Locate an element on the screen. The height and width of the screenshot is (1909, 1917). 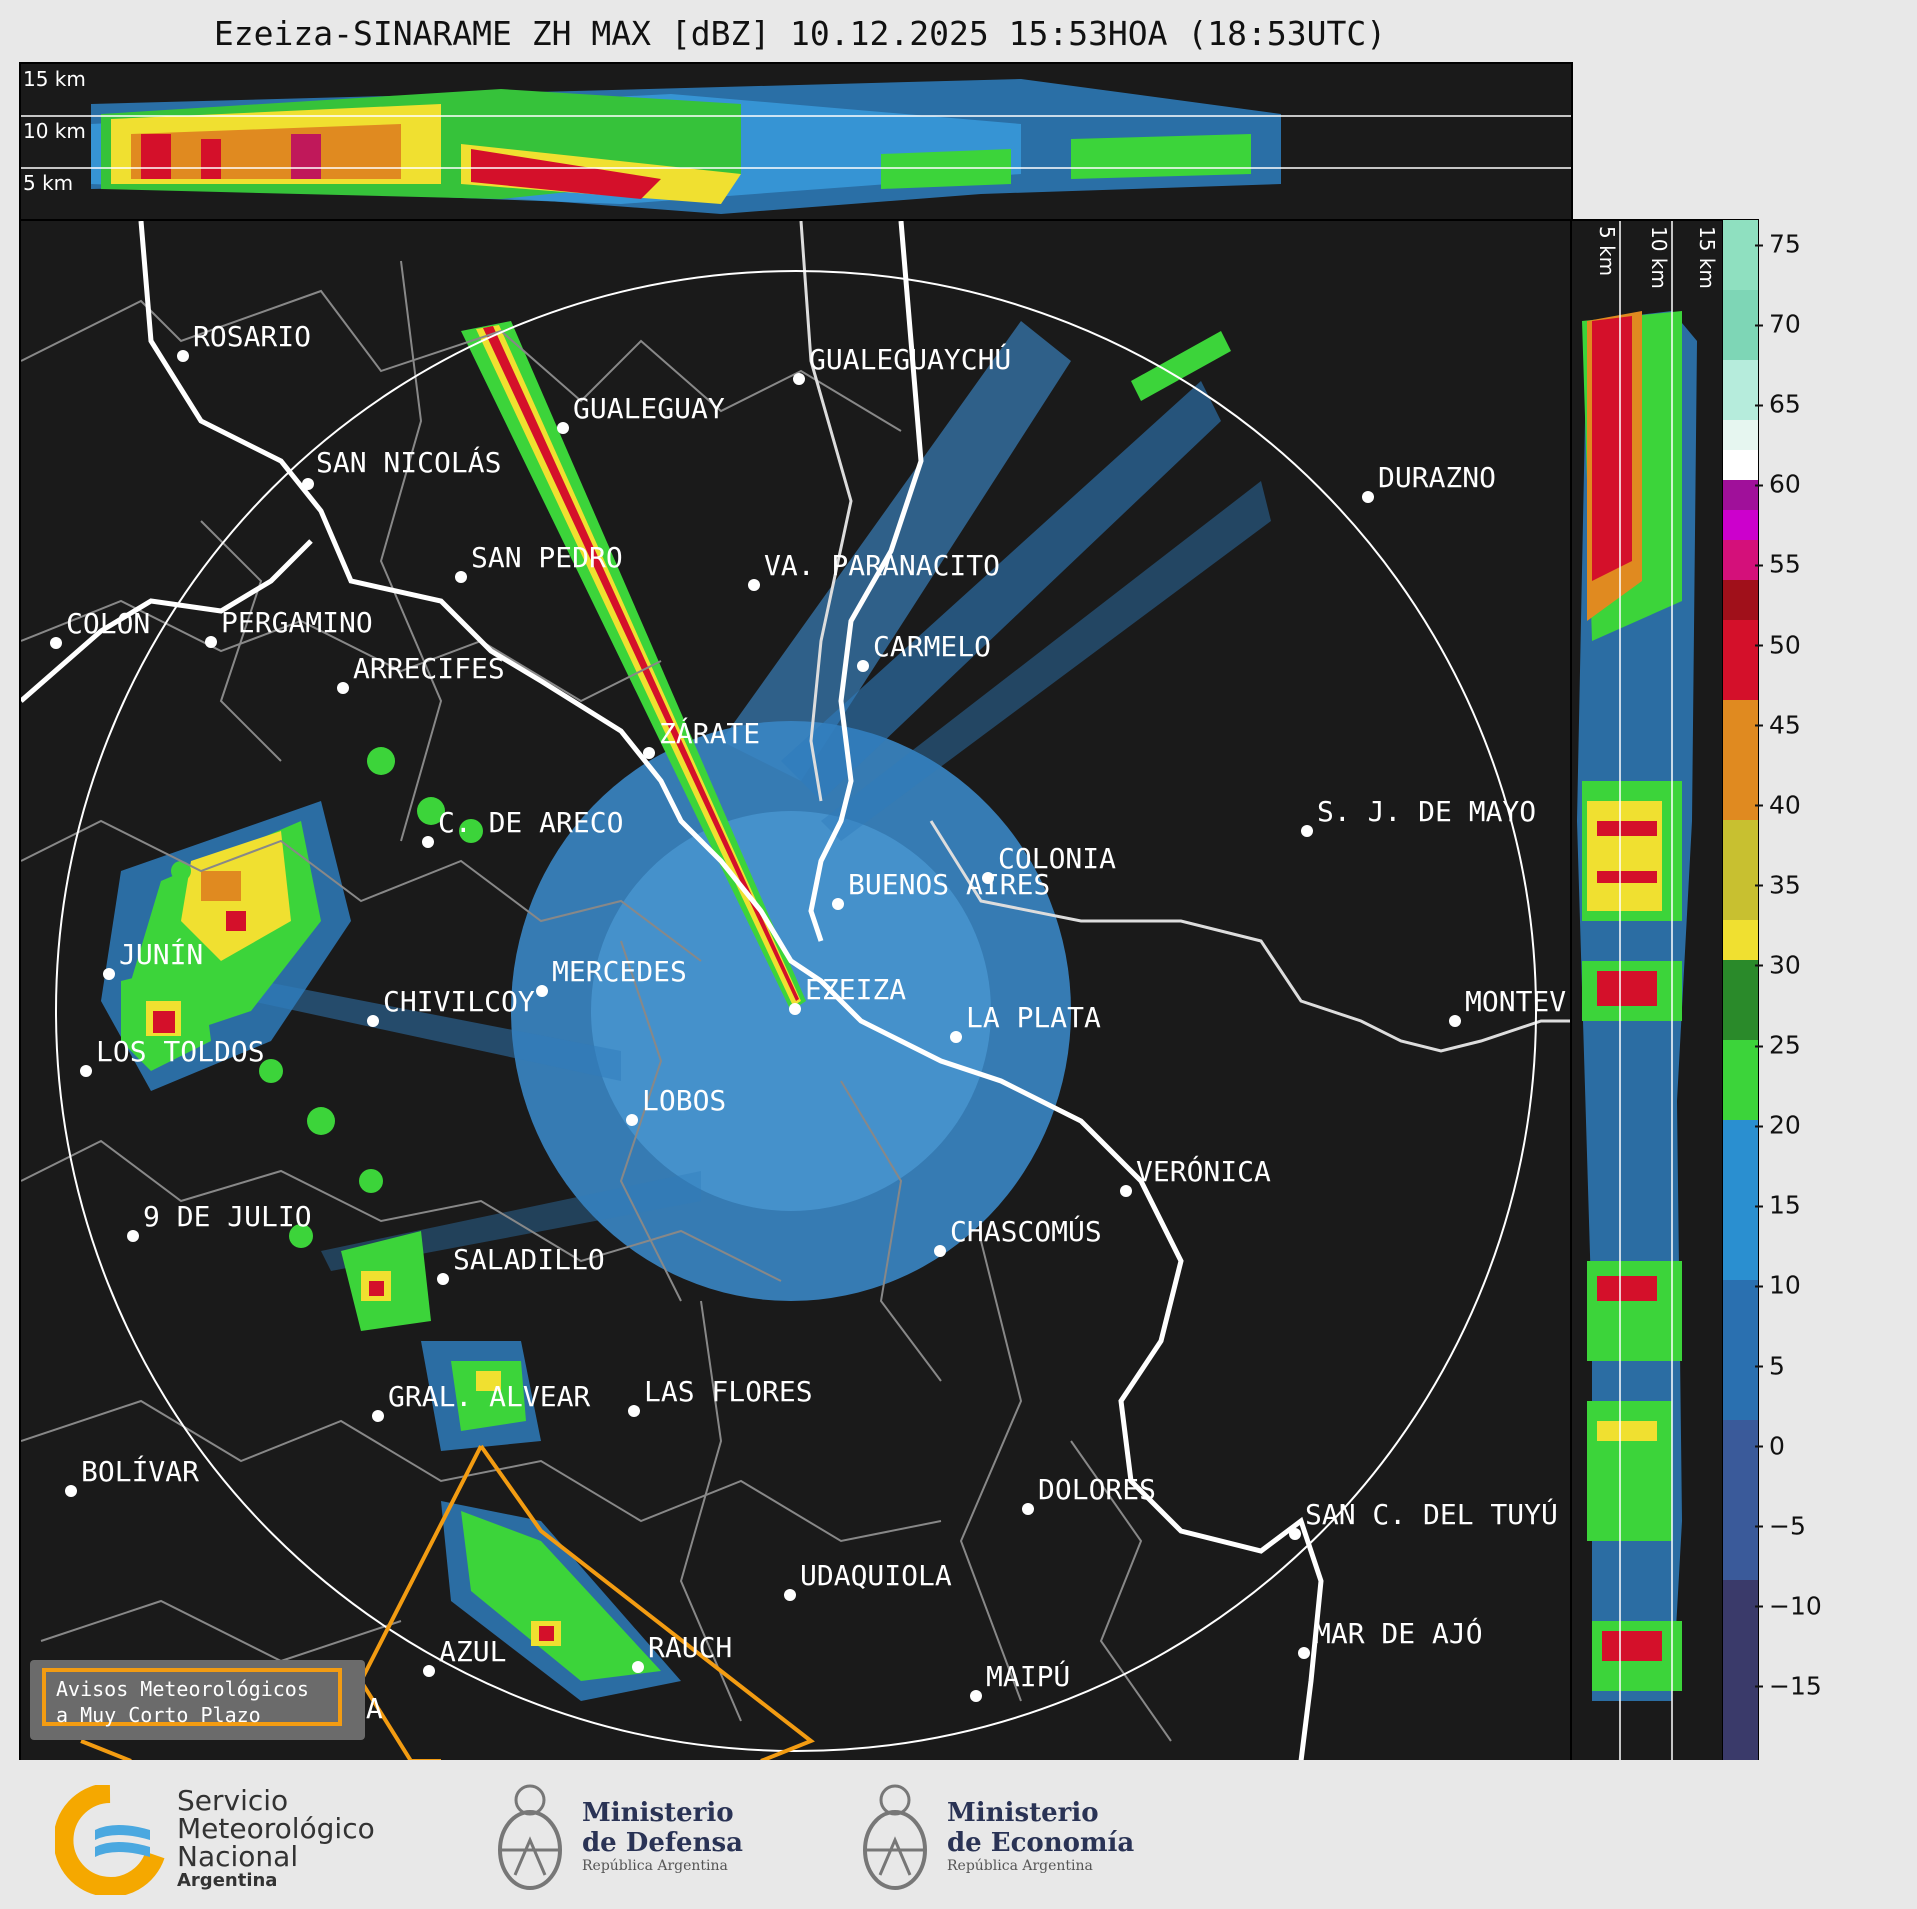
city-marker: BUENOS AIRES is located at coordinates (941, 889).